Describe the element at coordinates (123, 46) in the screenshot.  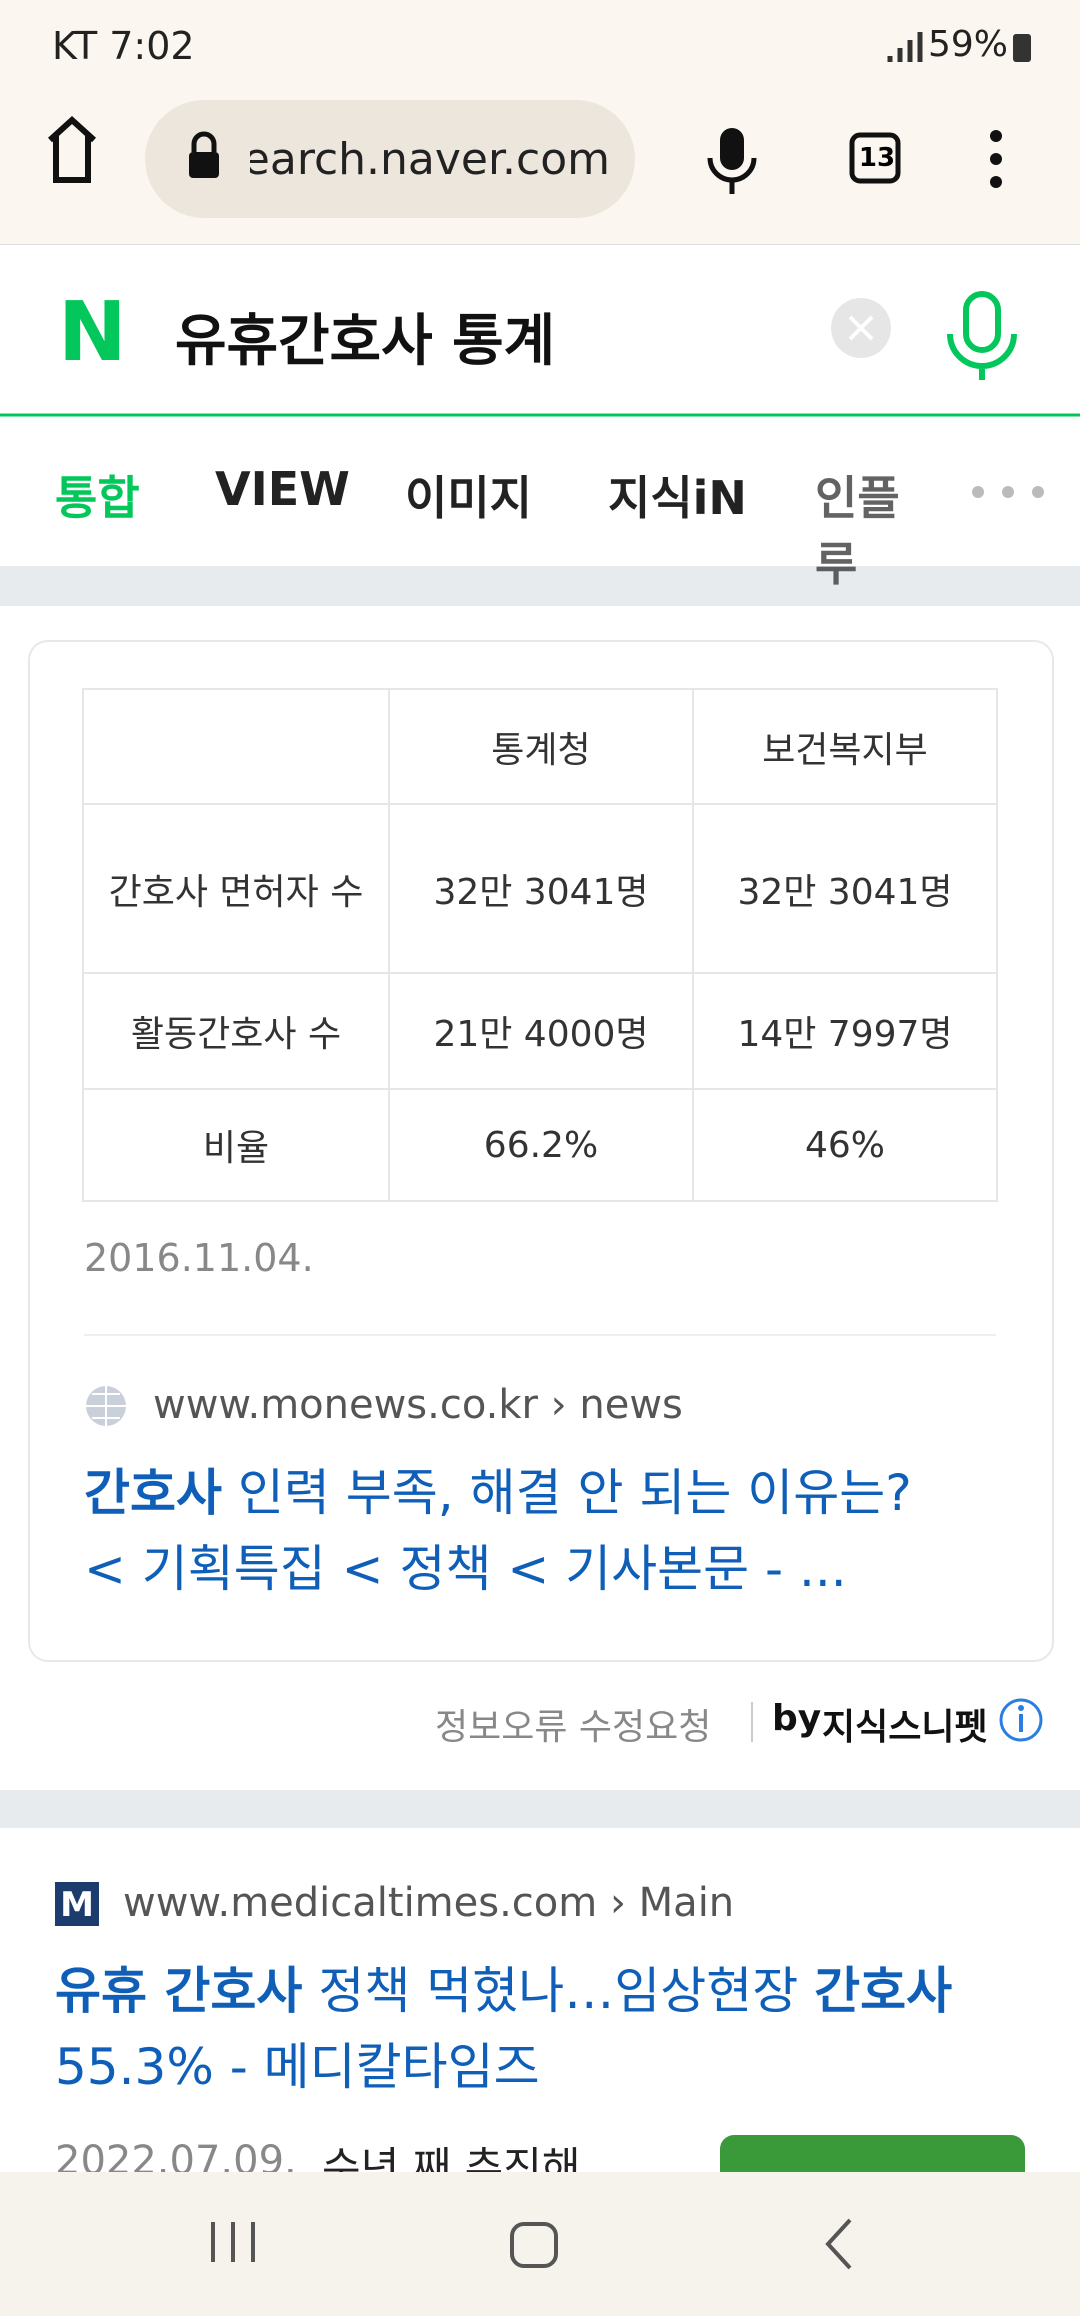
I see `carrier-time: KT 7:02` at that location.